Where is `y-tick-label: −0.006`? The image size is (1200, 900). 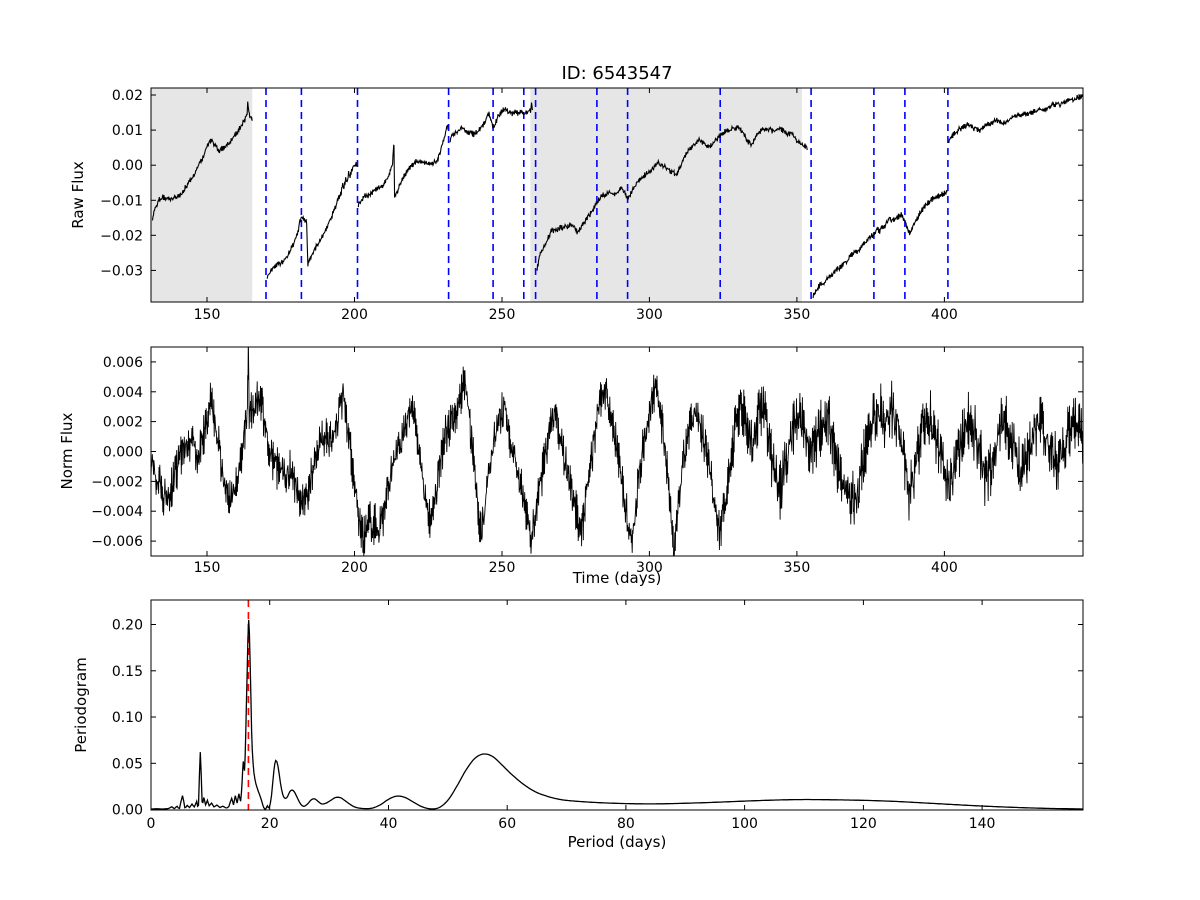 y-tick-label: −0.006 is located at coordinates (117, 542).